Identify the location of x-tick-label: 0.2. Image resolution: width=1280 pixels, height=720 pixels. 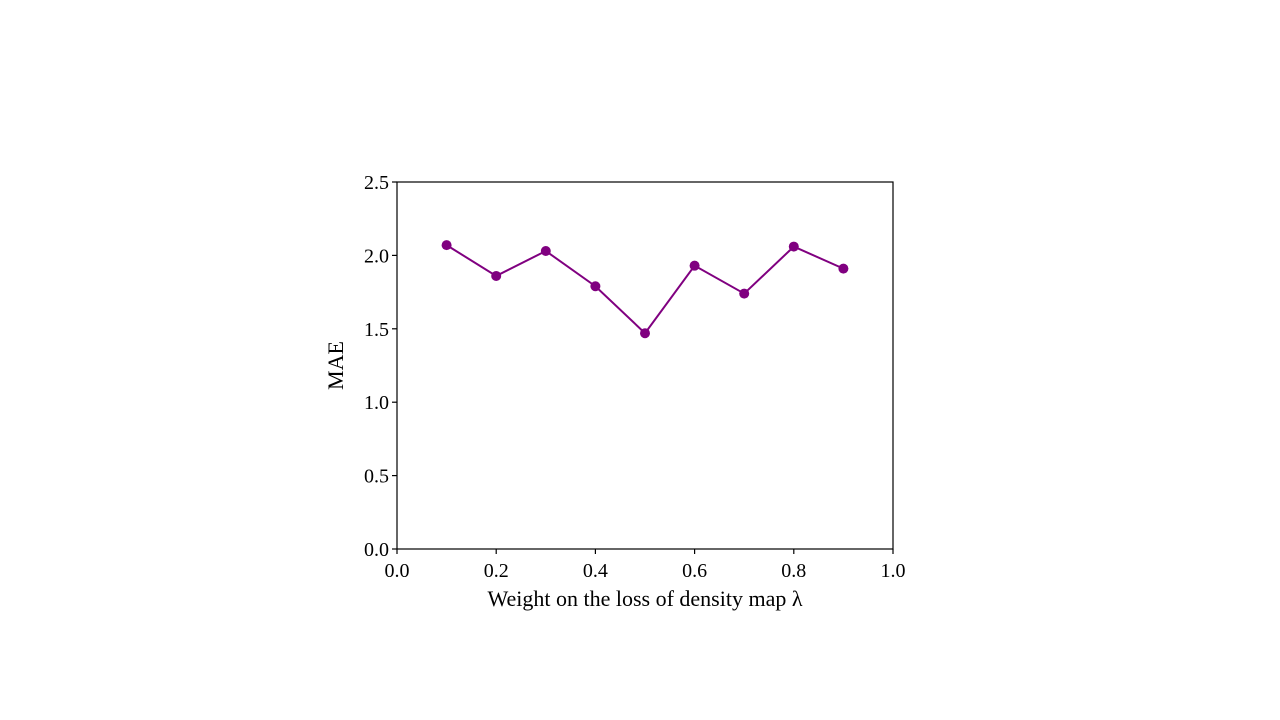
(496, 571).